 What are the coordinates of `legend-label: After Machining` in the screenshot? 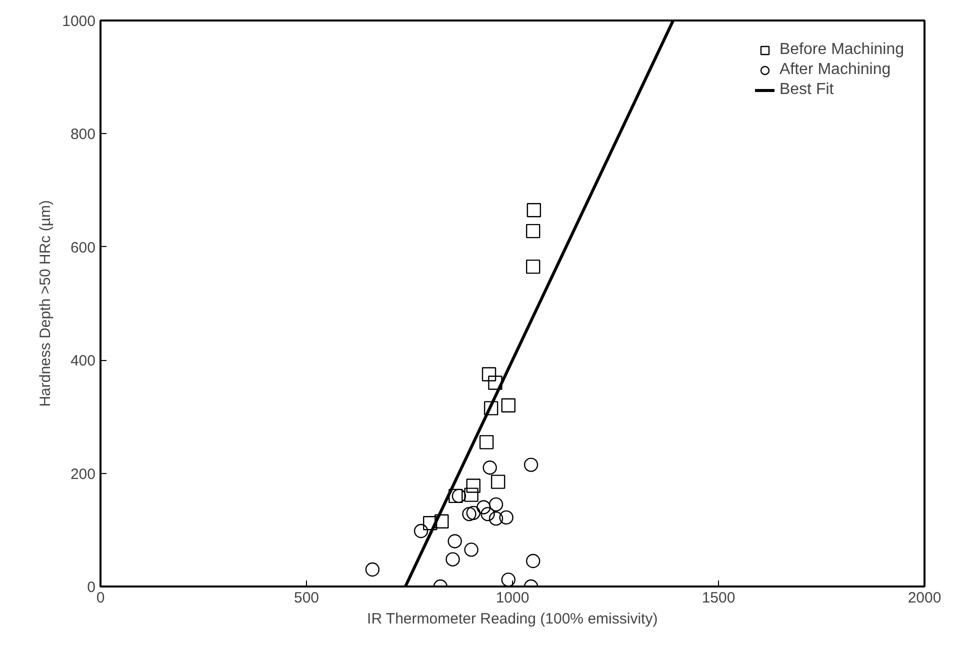 It's located at (835, 70).